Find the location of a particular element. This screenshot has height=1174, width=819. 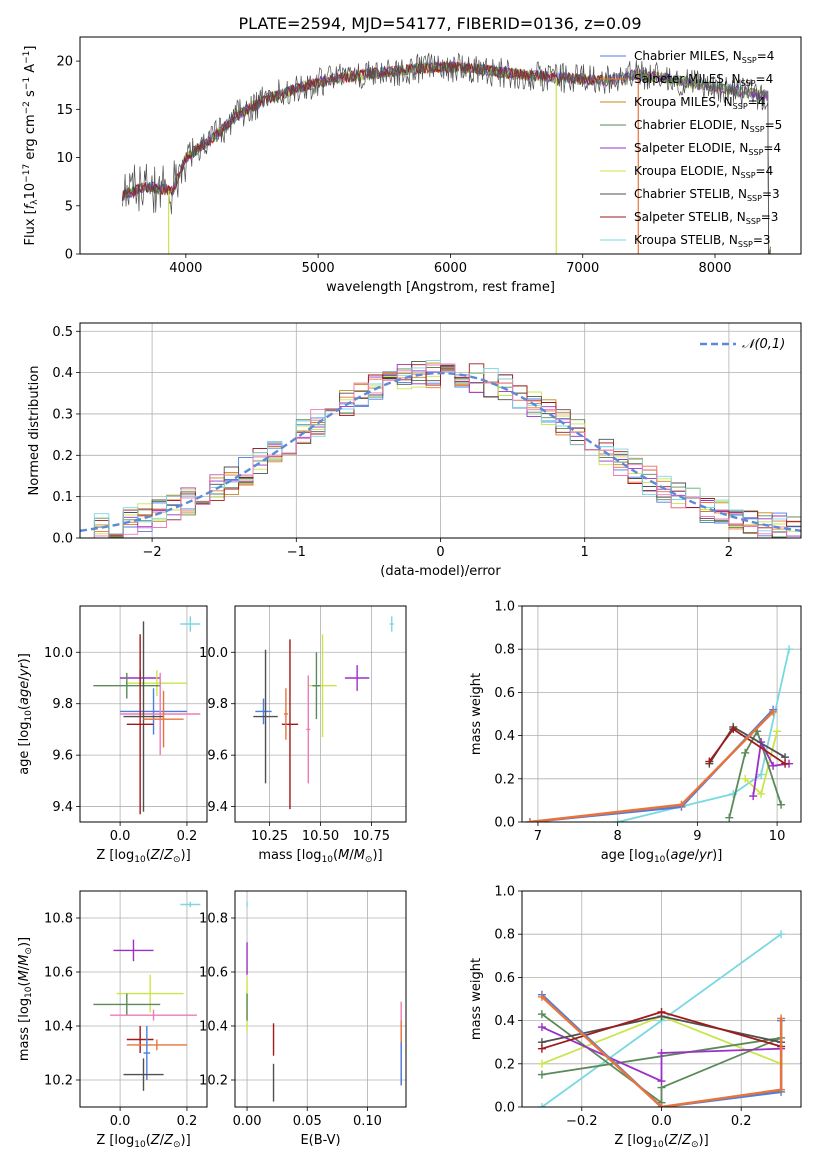

y-tick-label: 10.8 is located at coordinates (58, 919).